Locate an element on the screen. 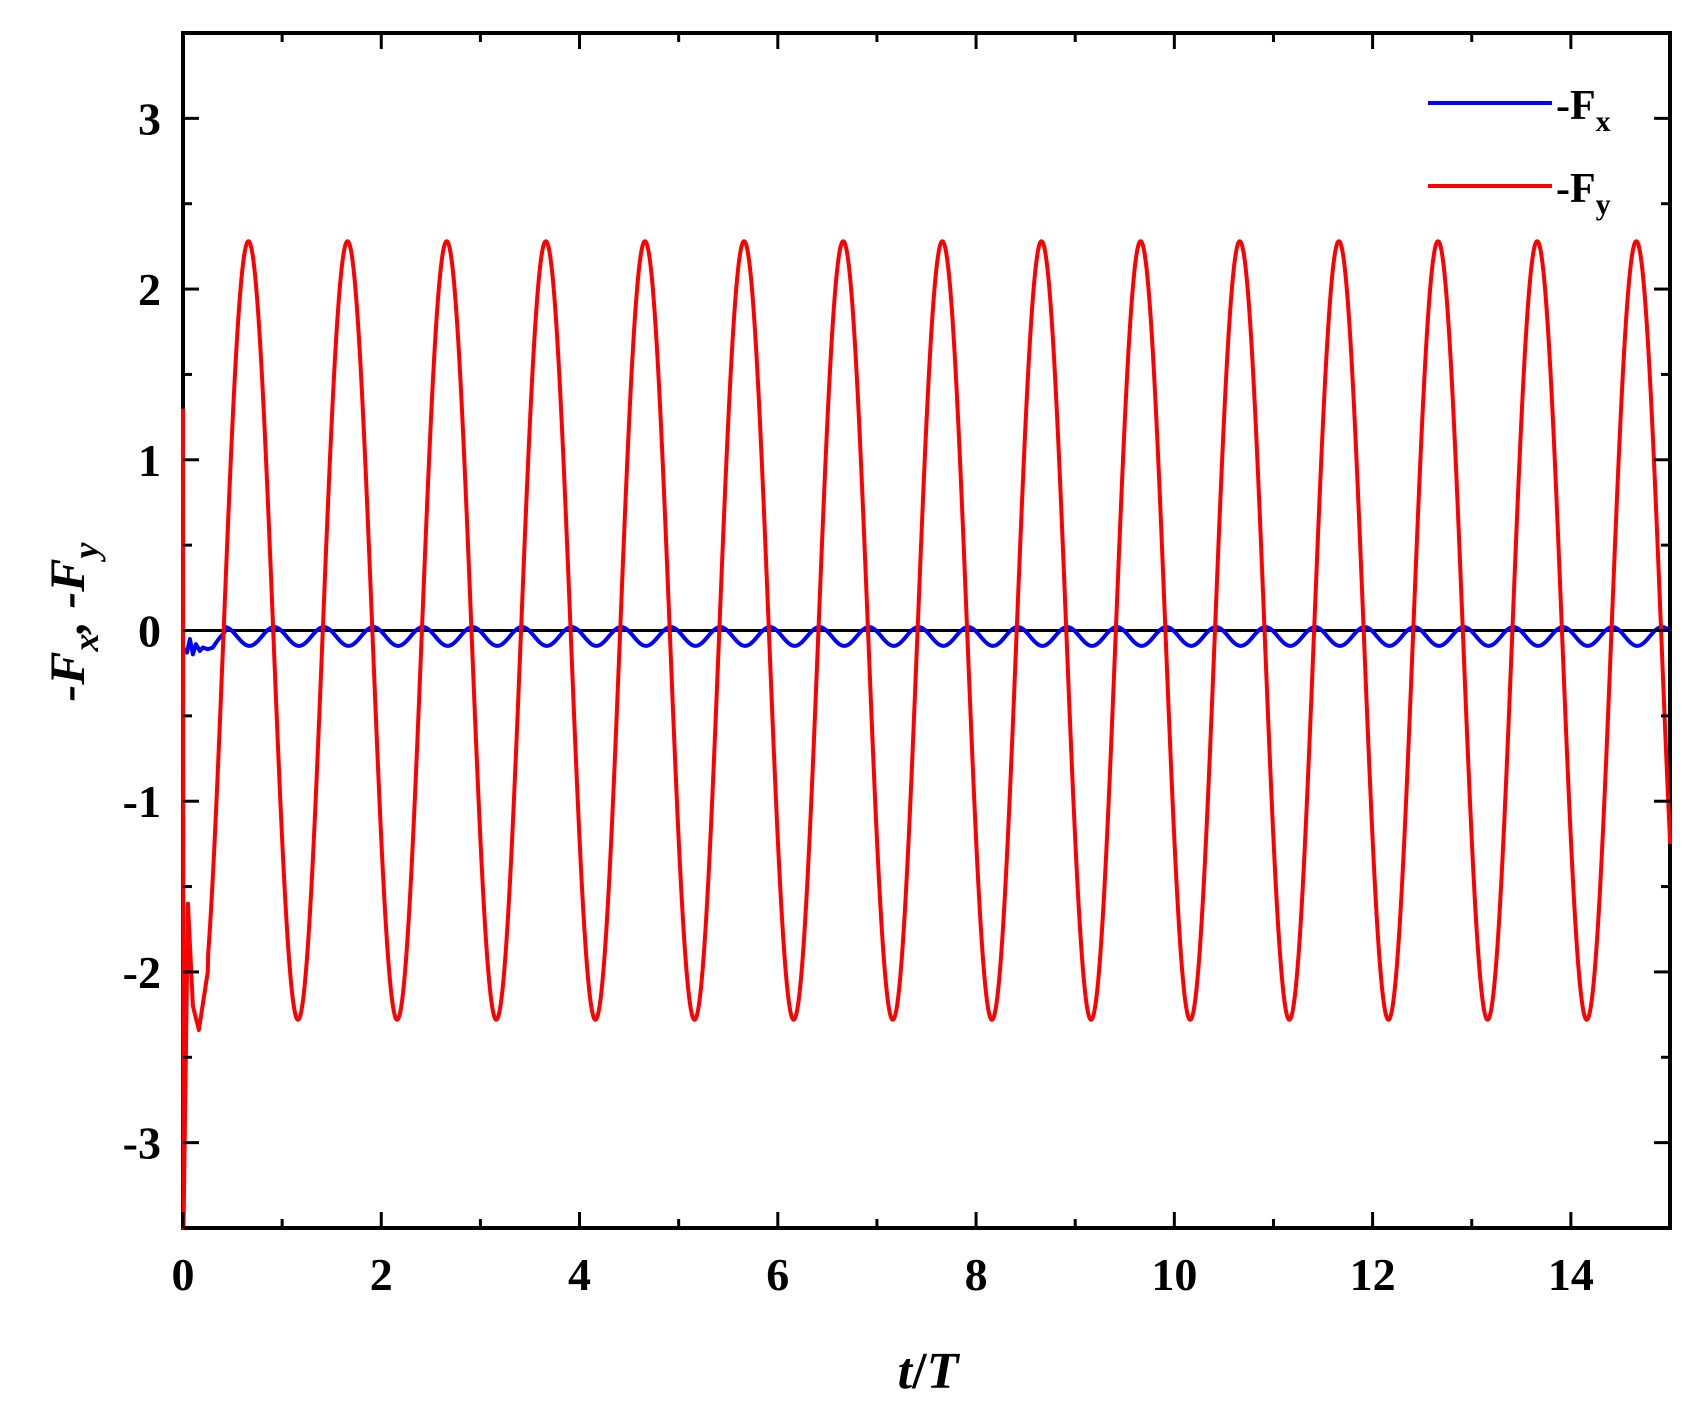 This screenshot has height=1403, width=1683. x-tick-label: 10 is located at coordinates (1174, 1274).